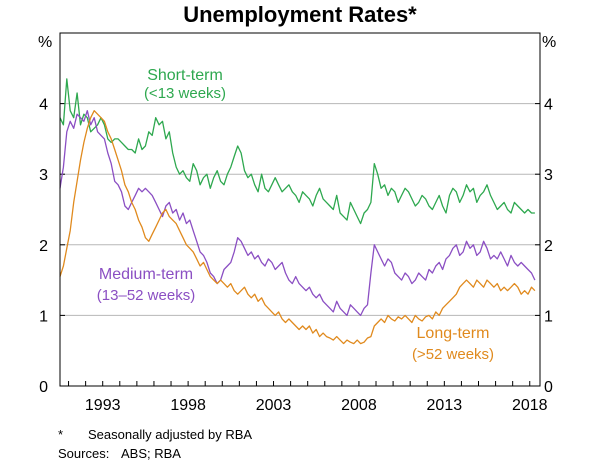 The width and height of the screenshot is (600, 466). I want to click on sources-label: Sources:, so click(84, 453).